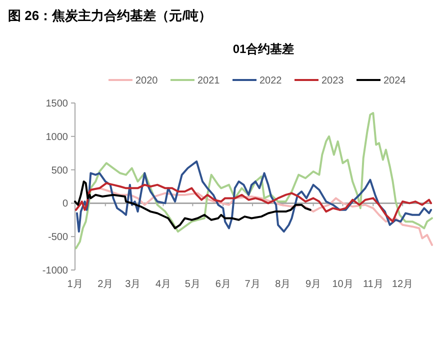 The width and height of the screenshot is (445, 346). I want to click on chart-title: 图 26：焦炭主力合约基差（元/吨）, so click(110, 15).